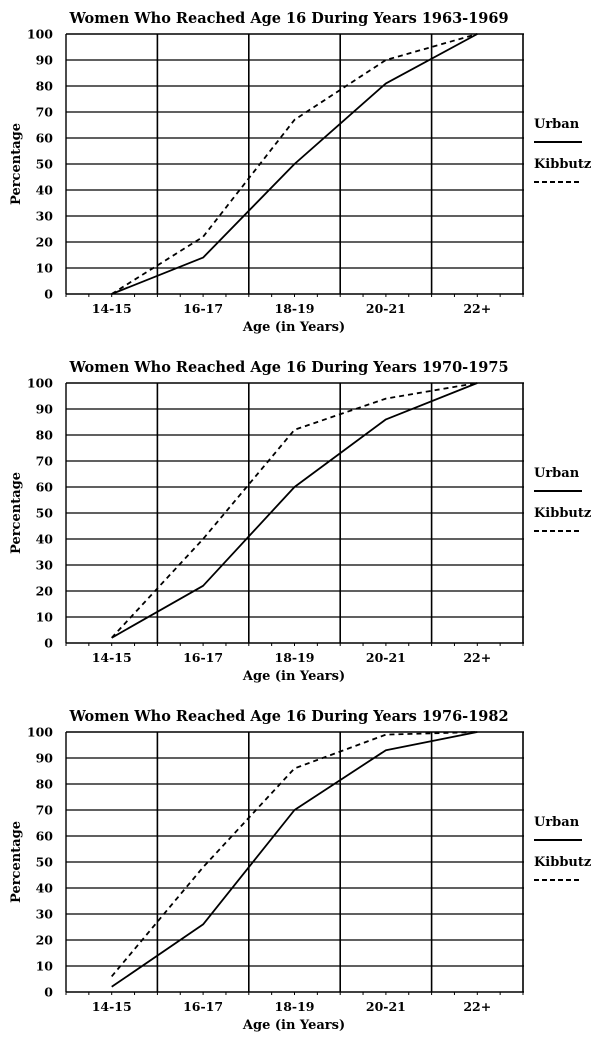 The image size is (599, 1047). I want to click on series-line-kibbutz, so click(294, 854).